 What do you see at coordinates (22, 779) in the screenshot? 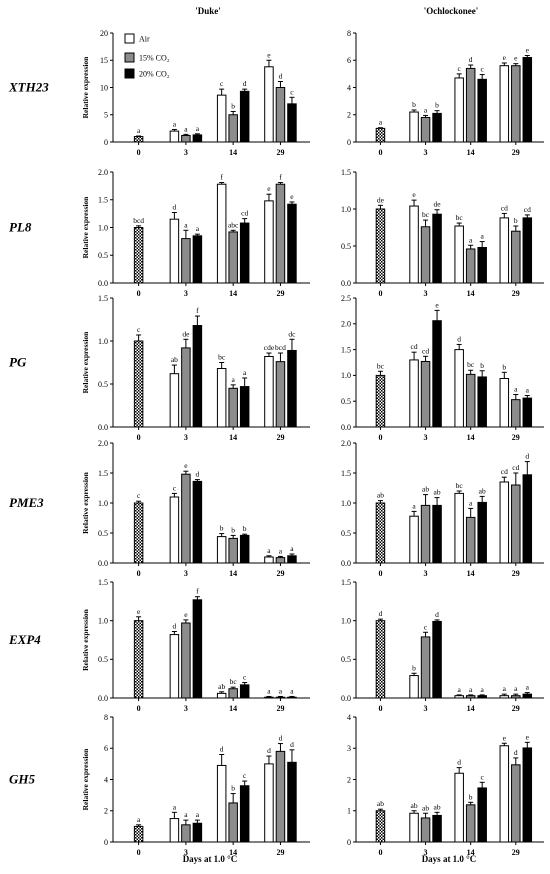
I see `gene-label: GH5` at bounding box center [22, 779].